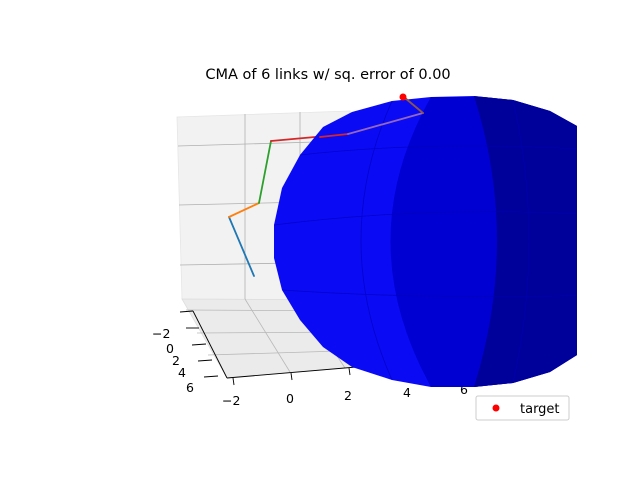  What do you see at coordinates (290, 398) in the screenshot?
I see `x-tick-label: 0` at bounding box center [290, 398].